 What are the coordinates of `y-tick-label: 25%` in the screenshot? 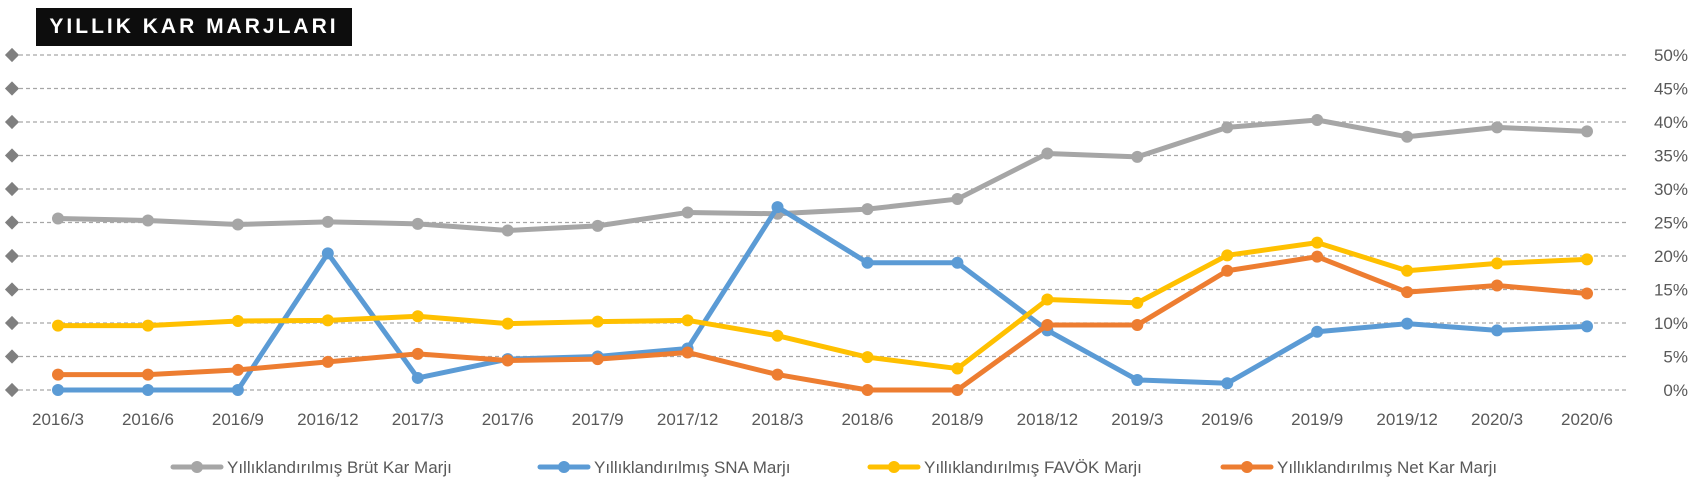 It's located at (1671, 223).